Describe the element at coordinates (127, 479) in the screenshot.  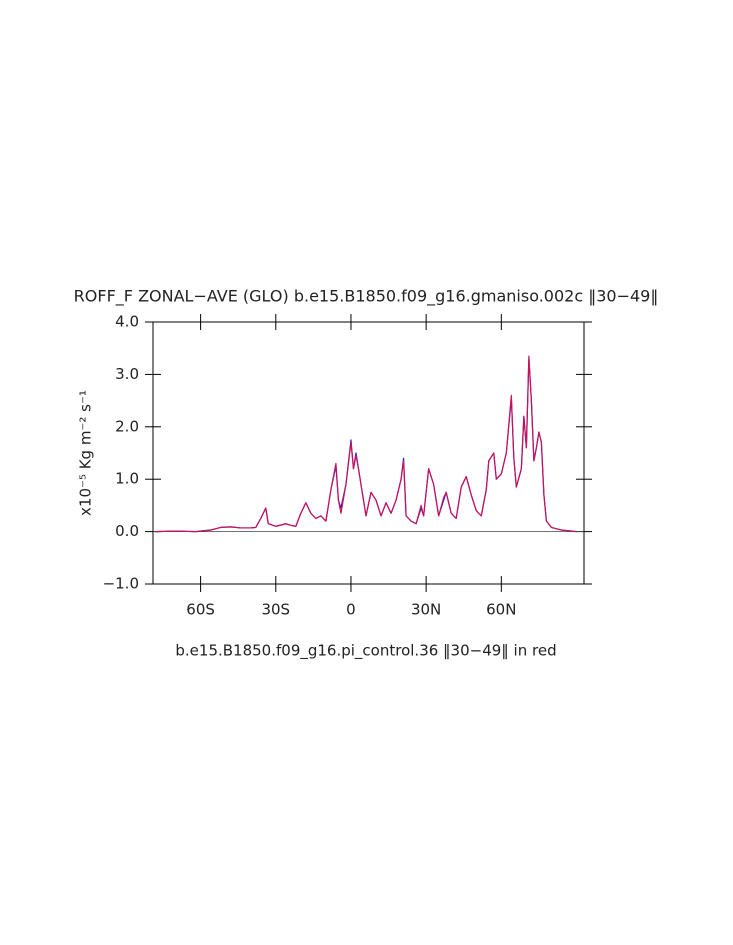
I see `y-tick-label: 1.0` at that location.